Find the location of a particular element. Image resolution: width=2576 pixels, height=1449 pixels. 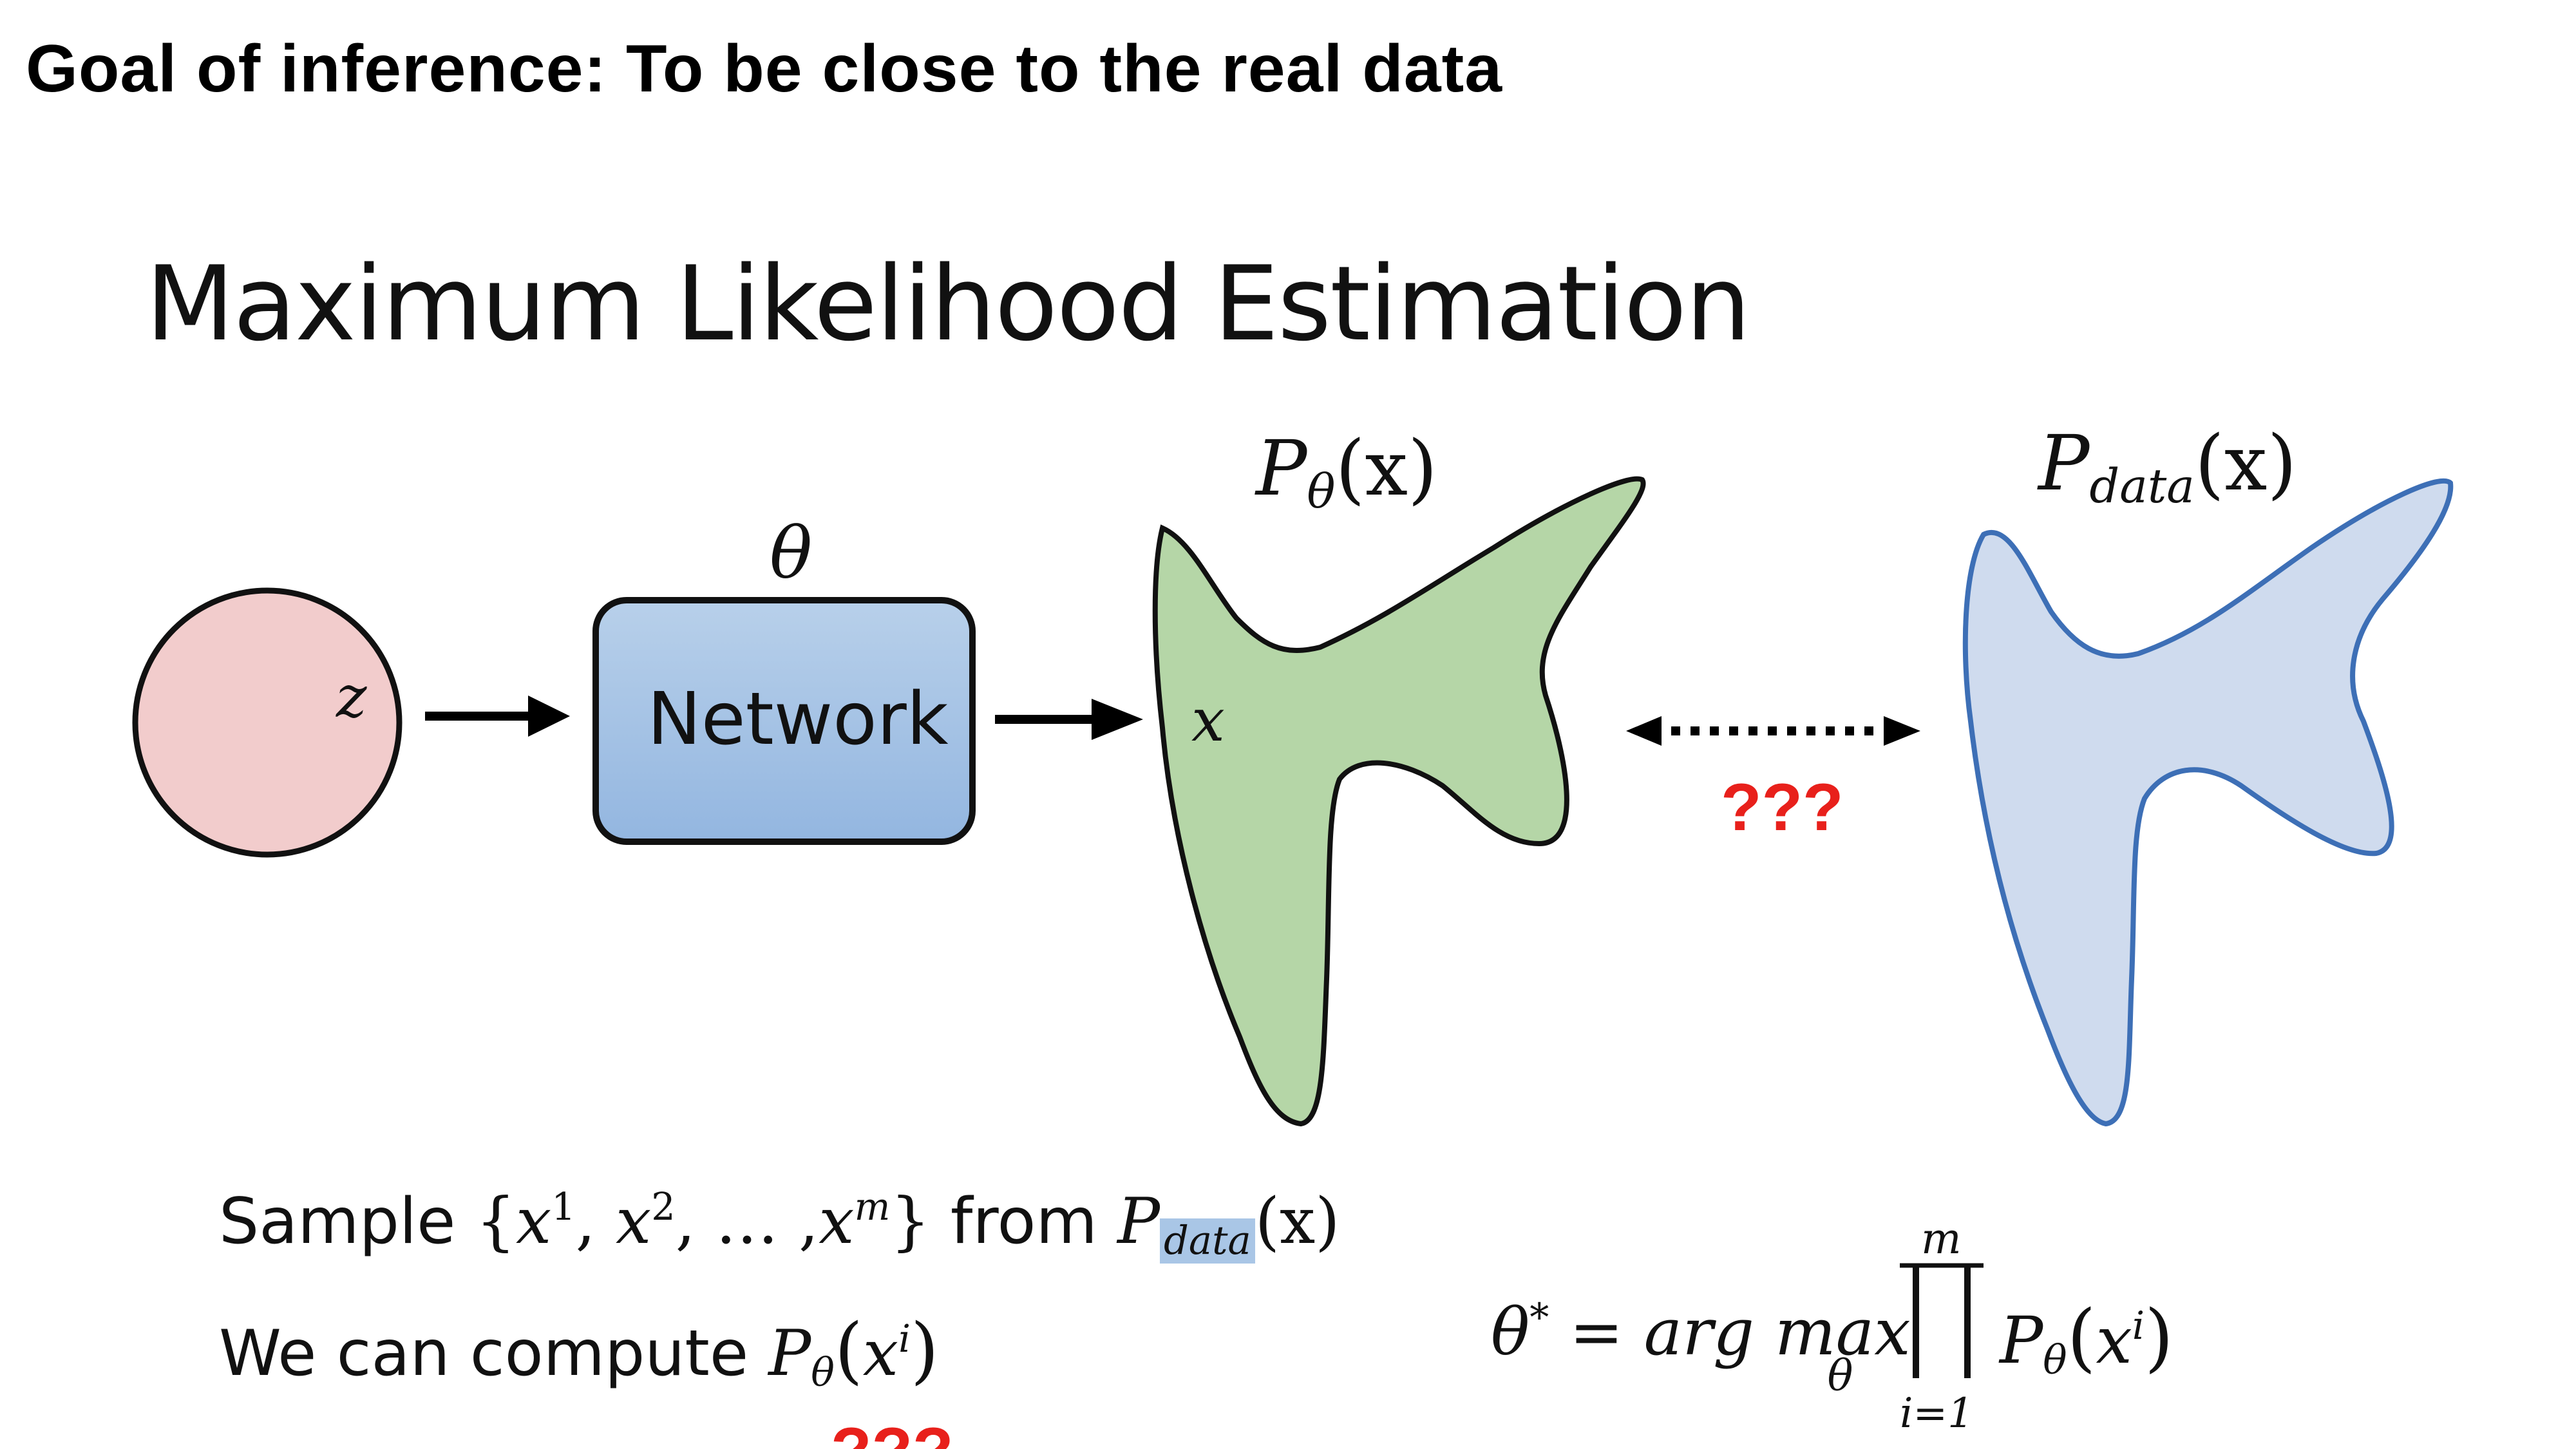

compute-p-subscript: θ is located at coordinates (823, 1373).